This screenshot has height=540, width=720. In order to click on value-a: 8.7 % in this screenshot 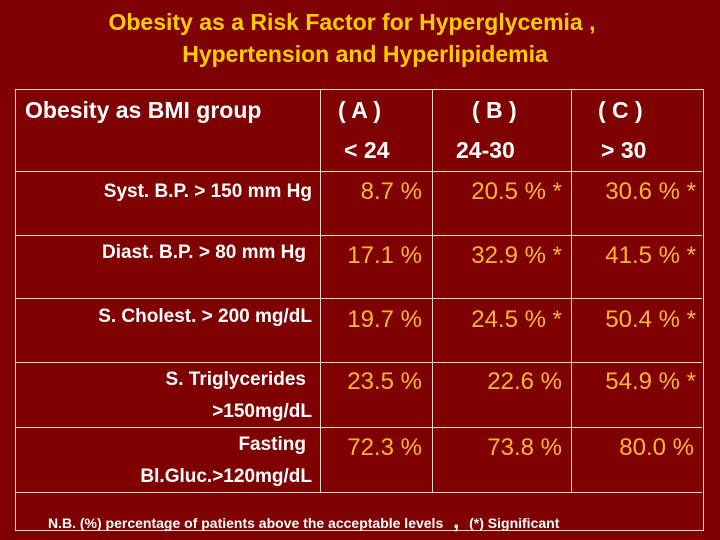, I will do `click(391, 191)`.